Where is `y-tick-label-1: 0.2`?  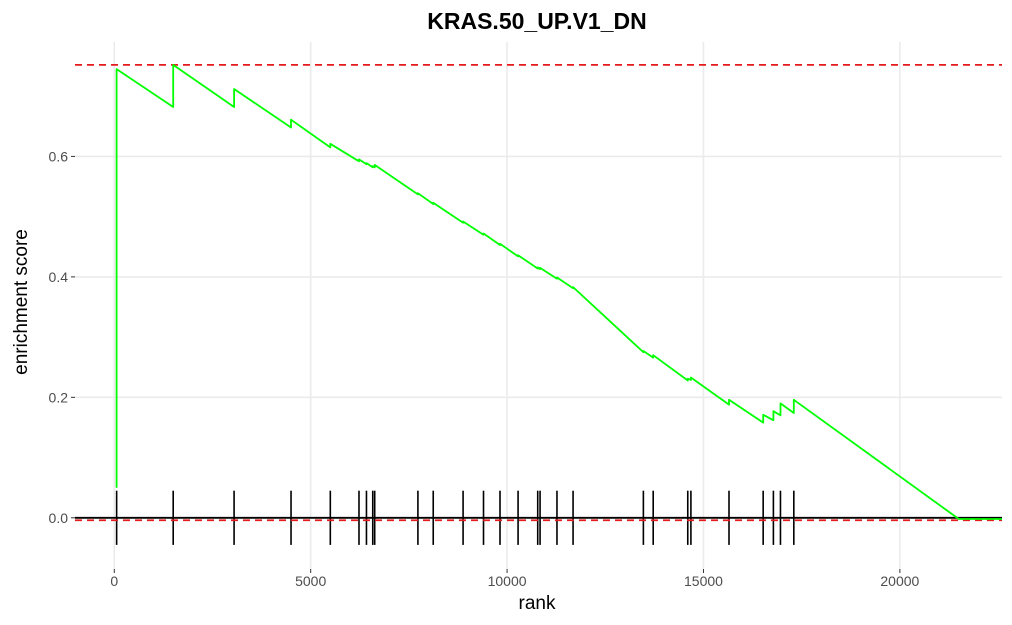 y-tick-label-1: 0.2 is located at coordinates (59, 397).